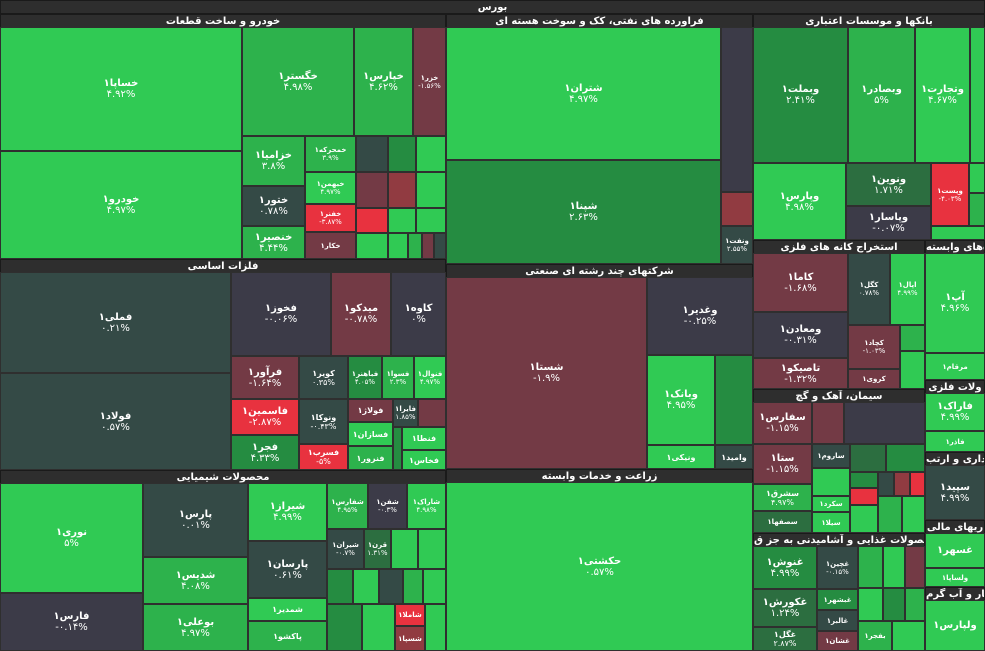  I want to click on stock-tile: اپال۱ ۴.۹۹%, so click(907, 289).